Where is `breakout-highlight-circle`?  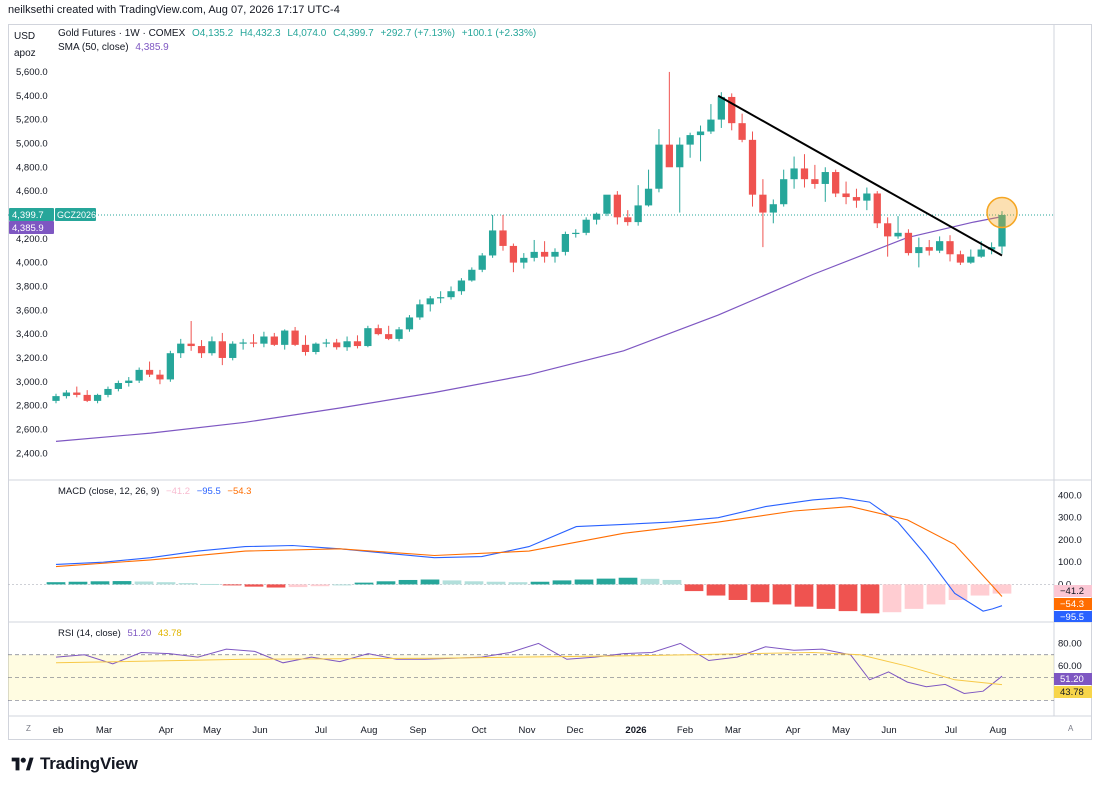 breakout-highlight-circle is located at coordinates (1002, 212).